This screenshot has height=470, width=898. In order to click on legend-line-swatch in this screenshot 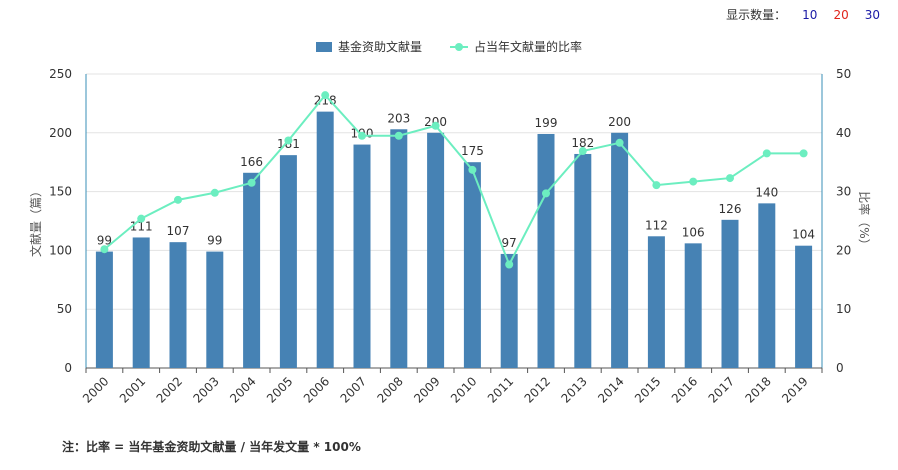, I will do `click(459, 47)`.